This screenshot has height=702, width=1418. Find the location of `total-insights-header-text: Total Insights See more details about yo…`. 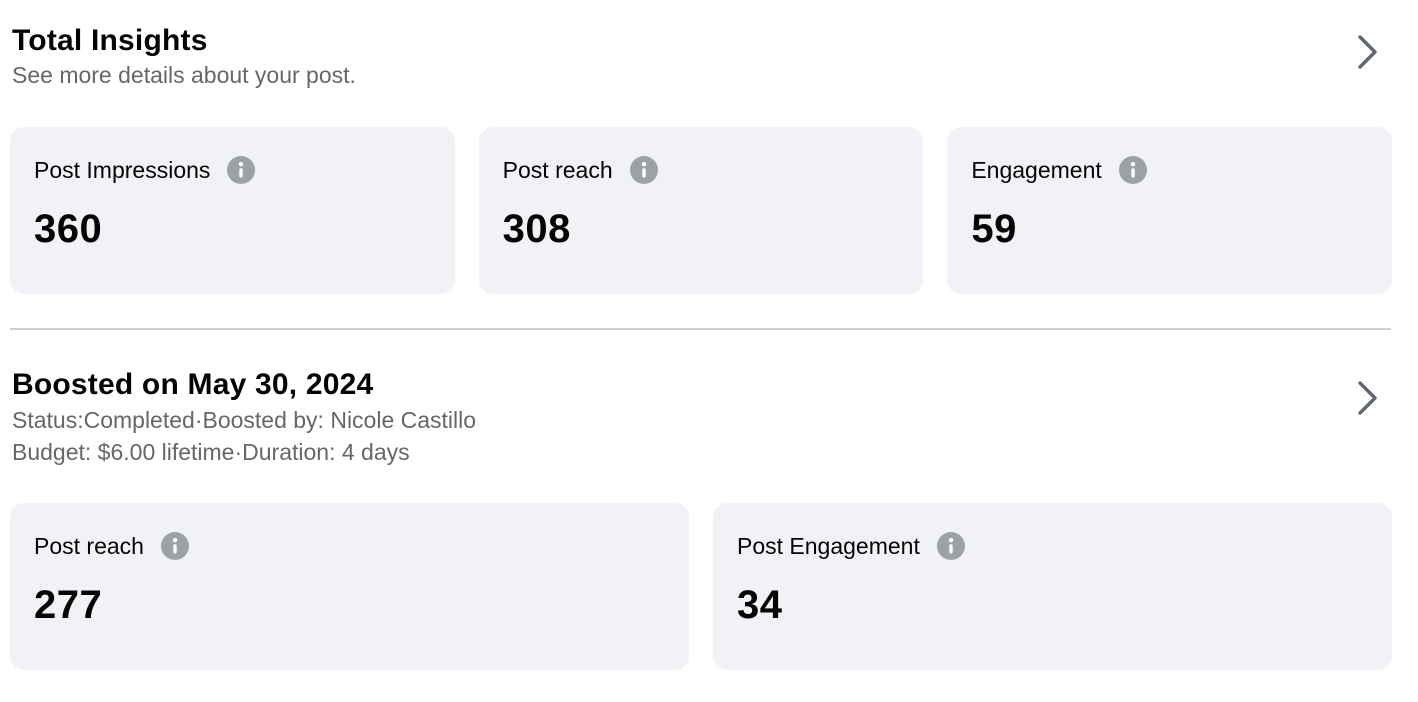

total-insights-header-text: Total Insights See more details about yo… is located at coordinates (184, 56).